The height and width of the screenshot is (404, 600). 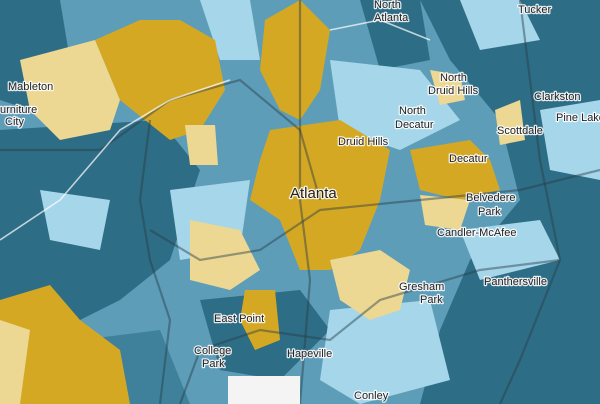 What do you see at coordinates (309, 354) in the screenshot?
I see `place-label: Hapeville` at bounding box center [309, 354].